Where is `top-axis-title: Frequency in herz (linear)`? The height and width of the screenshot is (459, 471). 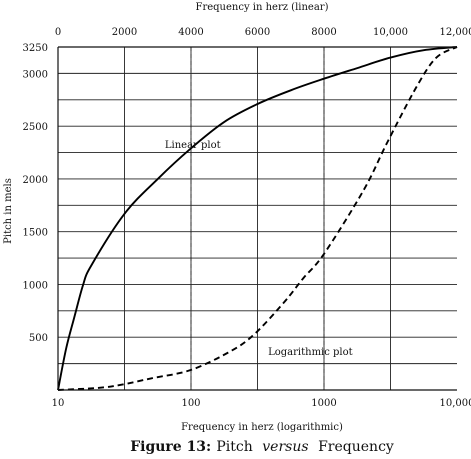
top-axis-title: Frequency in herz (linear) is located at coordinates (262, 7).